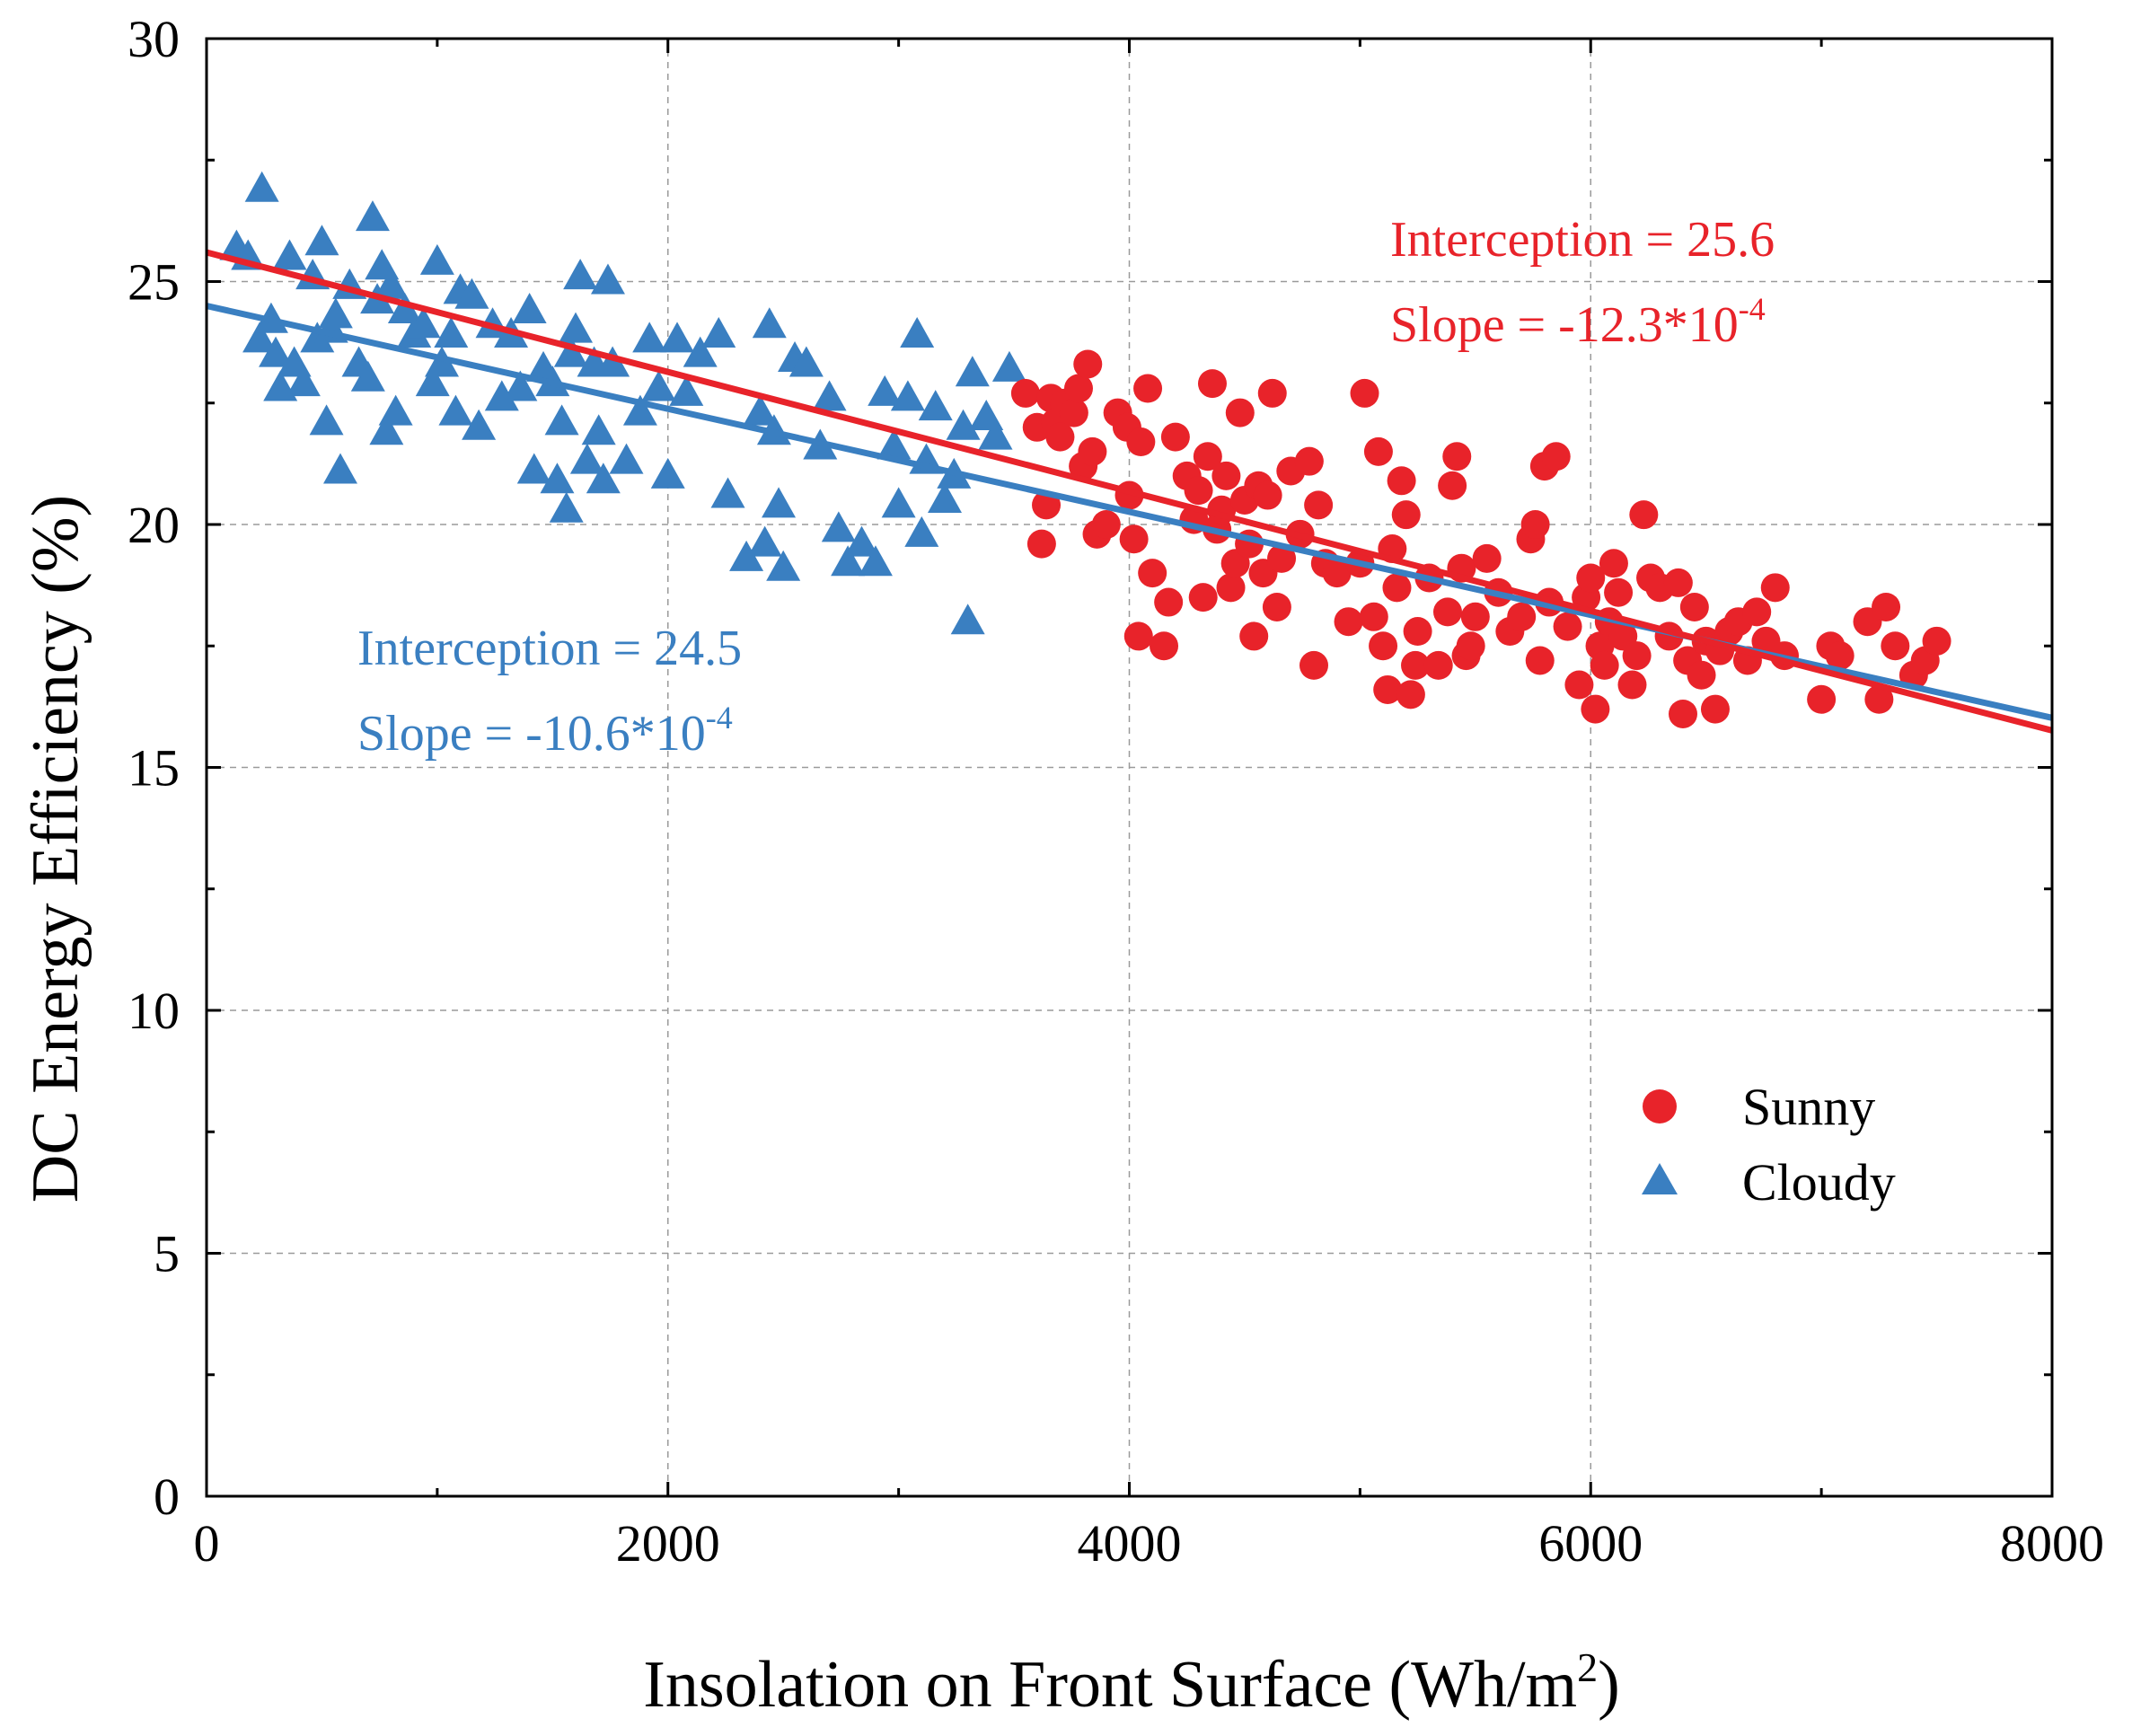 Image resolution: width=2132 pixels, height=1736 pixels. What do you see at coordinates (1590, 1544) in the screenshot?
I see `x-tick-label: 6000` at bounding box center [1590, 1544].